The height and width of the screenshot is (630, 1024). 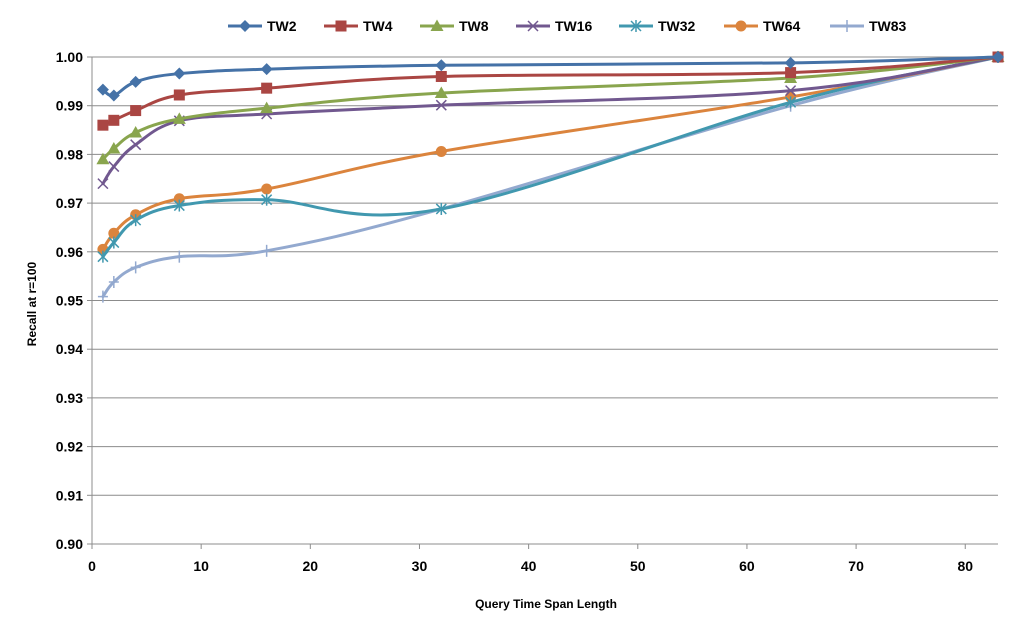 I want to click on y-axis-title: Recall at r=100, so click(x=32, y=303).